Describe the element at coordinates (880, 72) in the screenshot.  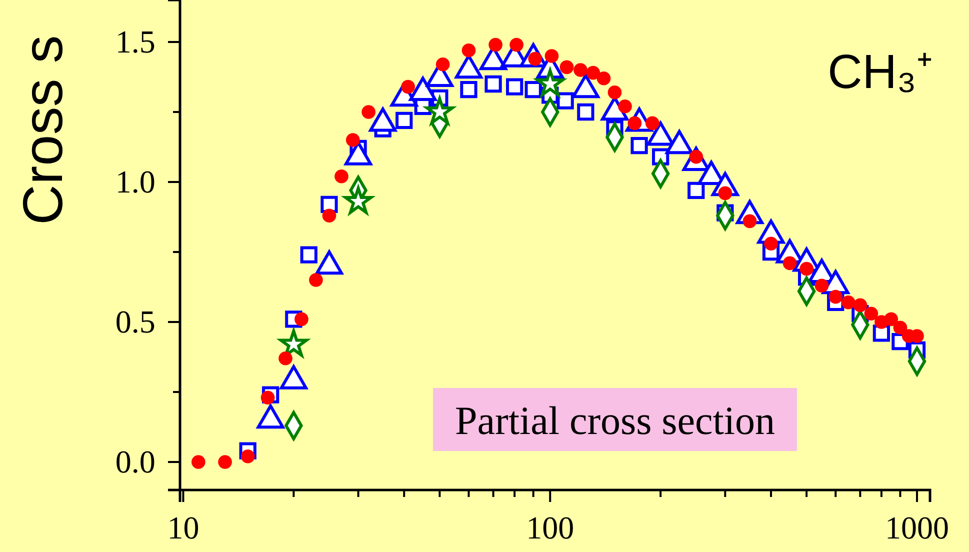
I see `annotation: CH₃⁺` at that location.